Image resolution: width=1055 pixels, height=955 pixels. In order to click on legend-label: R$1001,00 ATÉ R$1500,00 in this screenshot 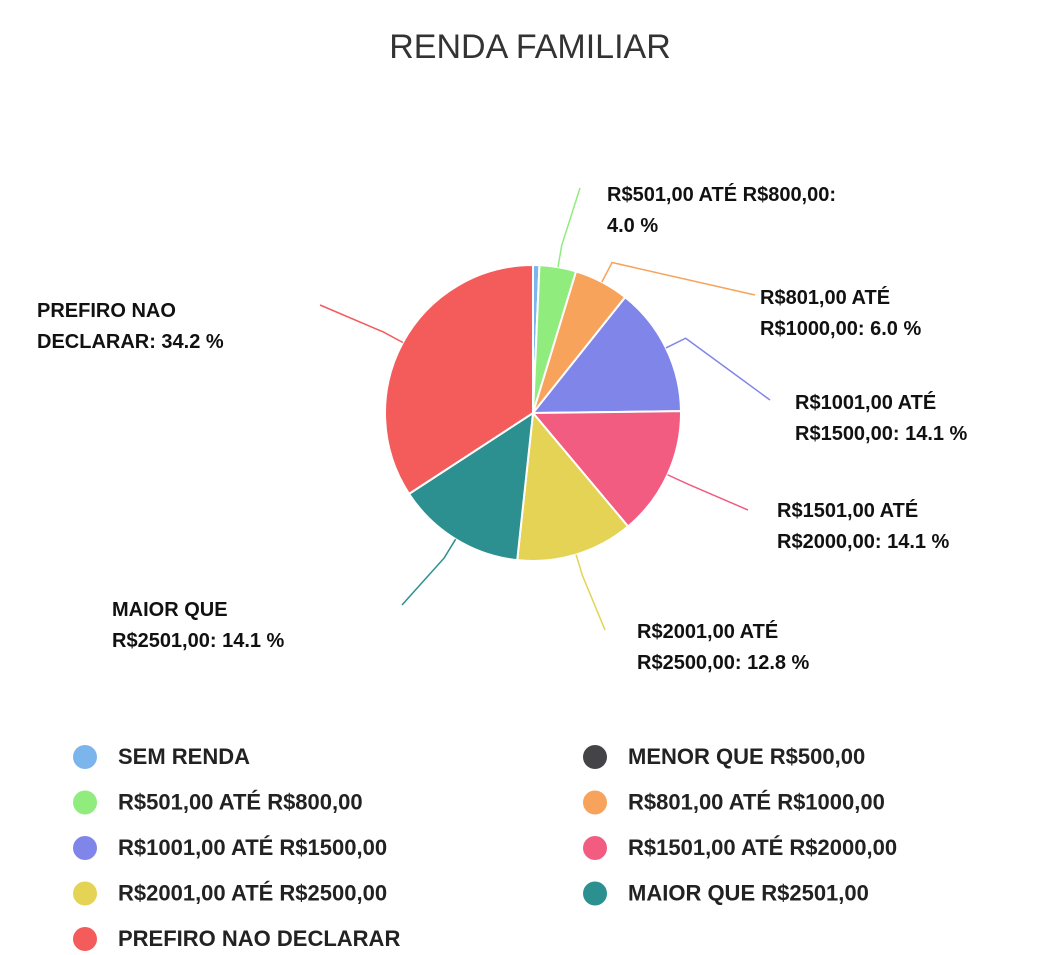, I will do `click(252, 847)`.